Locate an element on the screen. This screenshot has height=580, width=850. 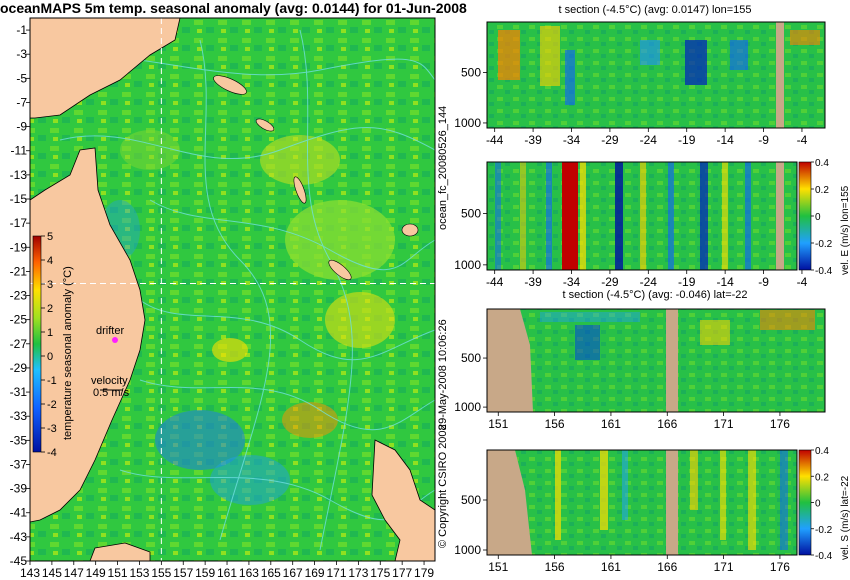
map-colorbar-tick-label: -4 is located at coordinates (52, 453).